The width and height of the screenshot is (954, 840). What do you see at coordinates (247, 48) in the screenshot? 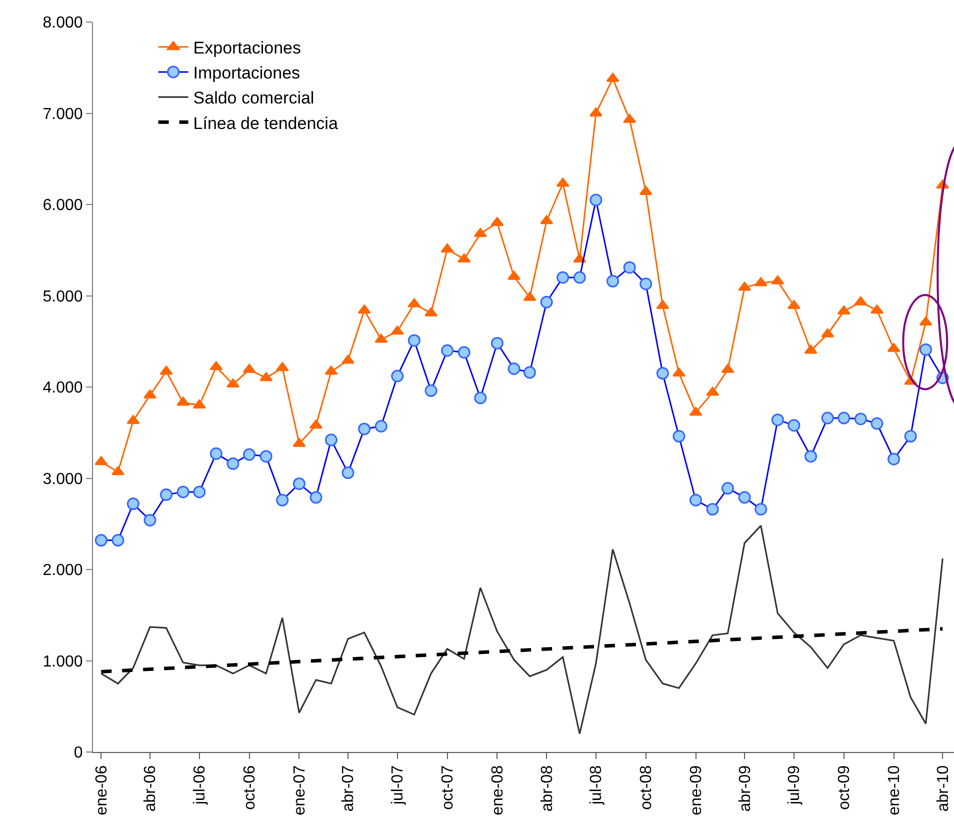
I see `legend-label: Exportaciones` at bounding box center [247, 48].